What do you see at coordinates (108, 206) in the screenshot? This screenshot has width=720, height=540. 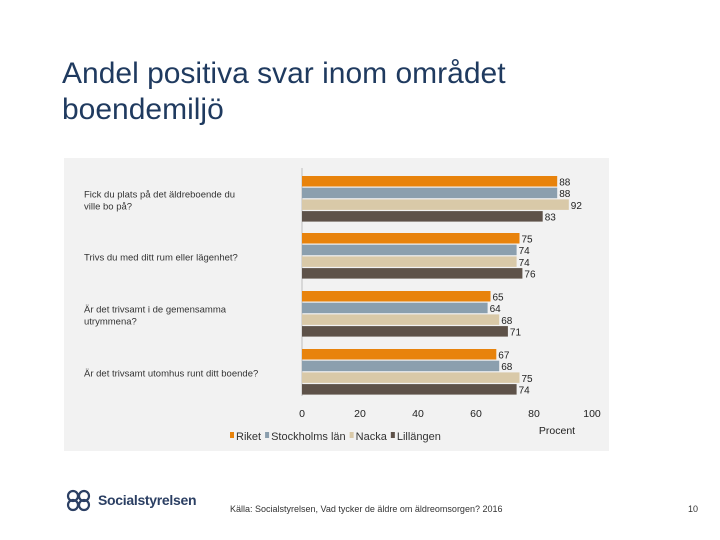 I see `question-label: ville bo på?` at bounding box center [108, 206].